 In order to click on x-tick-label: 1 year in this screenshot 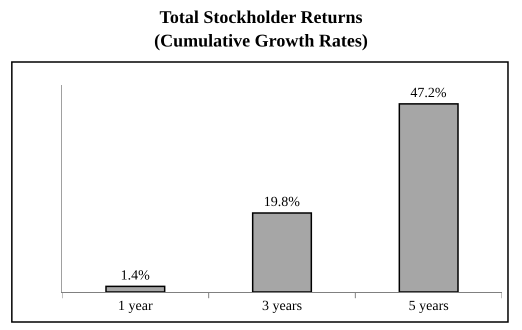, I will do `click(135, 306)`.